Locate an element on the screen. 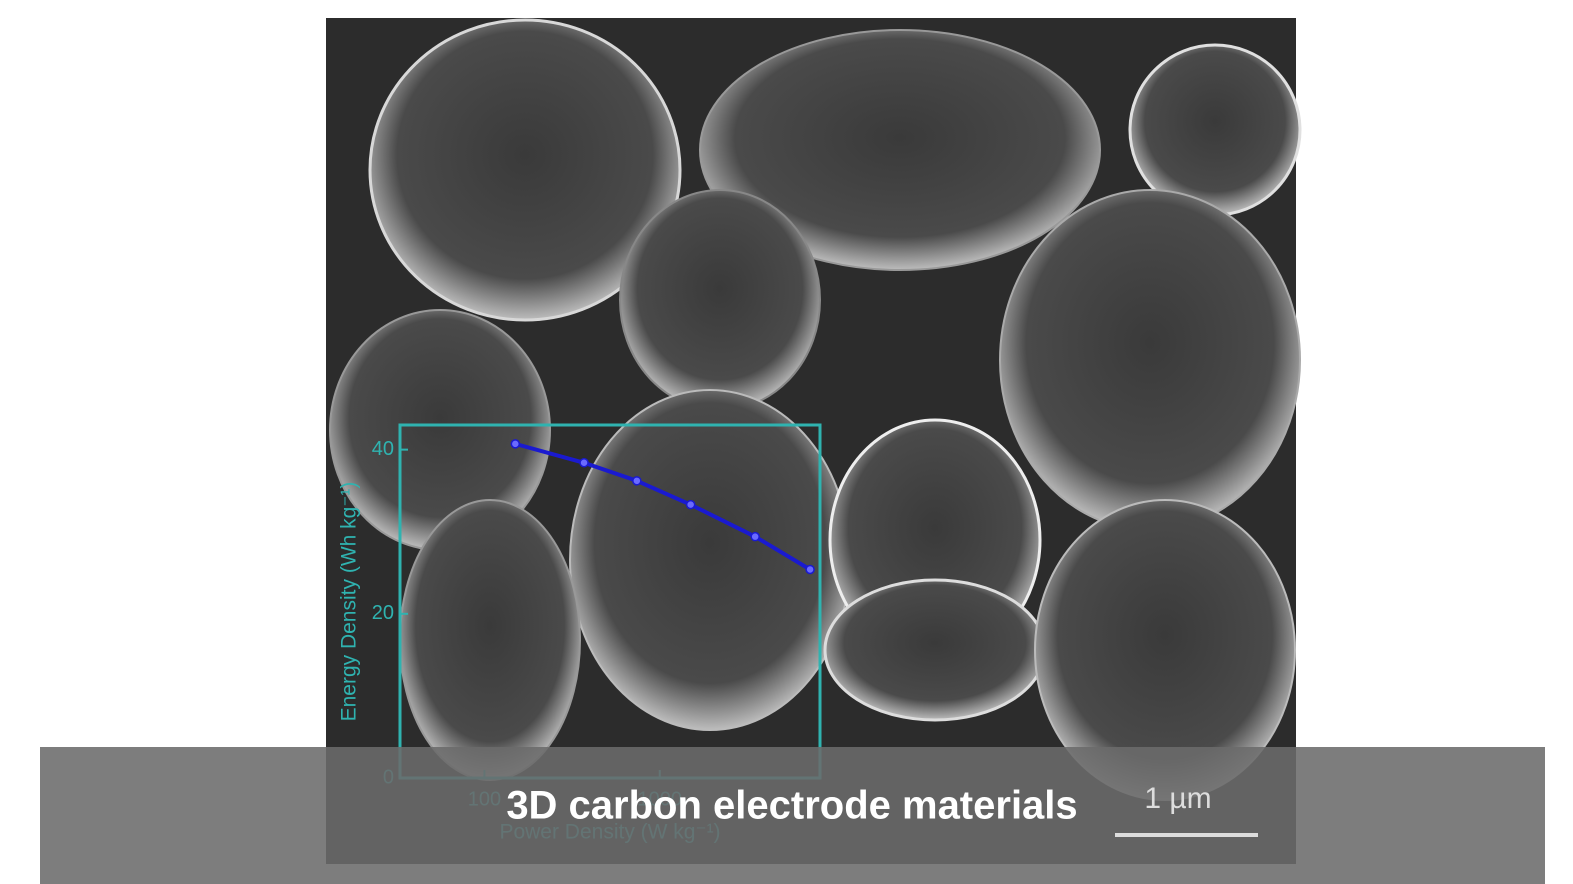 Image resolution: width=1573 pixels, height=884 pixels. y-tick-label: 20 is located at coordinates (383, 613).